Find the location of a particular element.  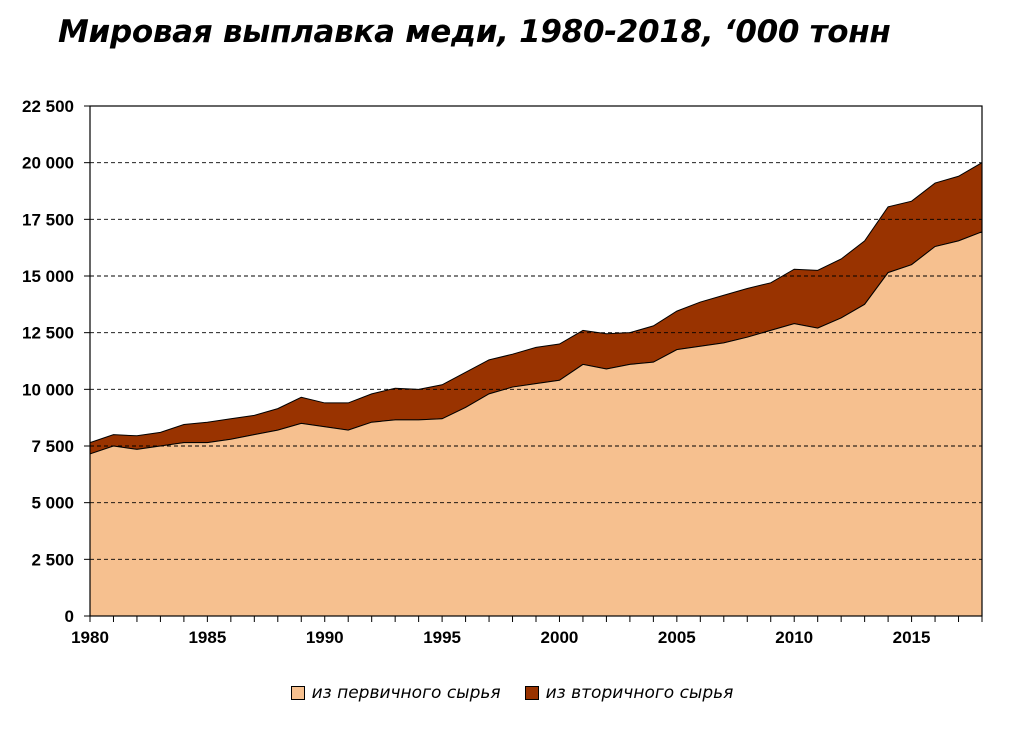

y-tick-label: 20 000 is located at coordinates (48, 163).